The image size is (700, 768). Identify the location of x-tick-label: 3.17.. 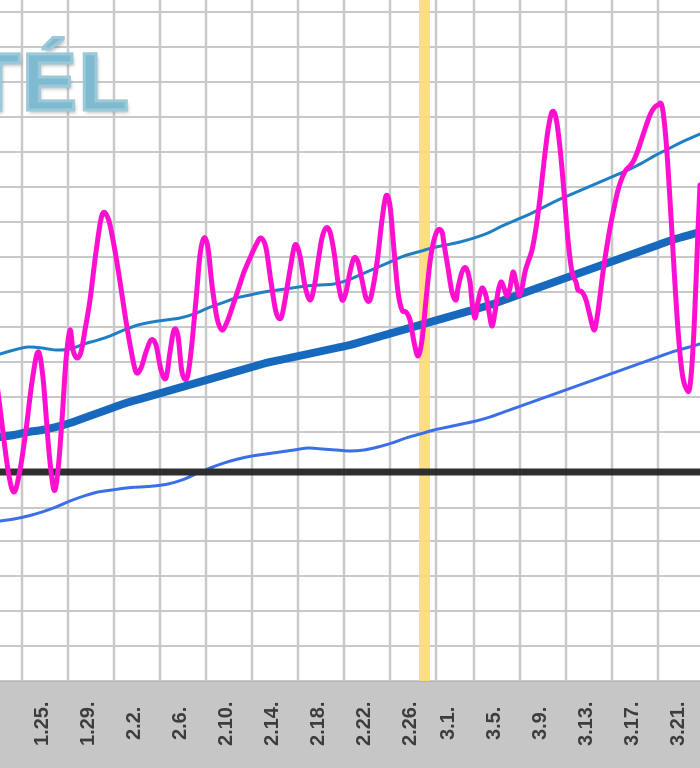
(632, 723).